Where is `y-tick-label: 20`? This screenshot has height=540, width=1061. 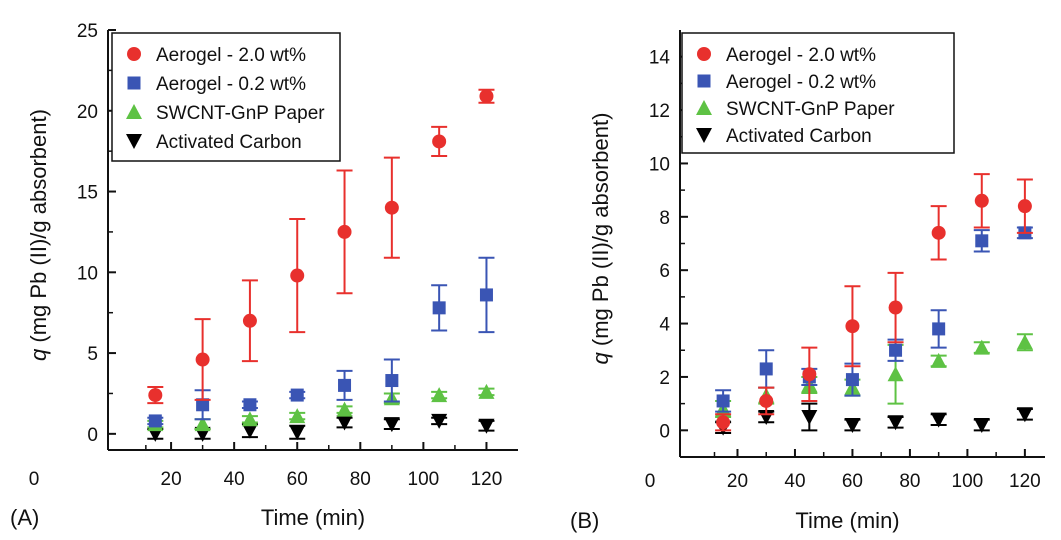 y-tick-label: 20 is located at coordinates (87, 112).